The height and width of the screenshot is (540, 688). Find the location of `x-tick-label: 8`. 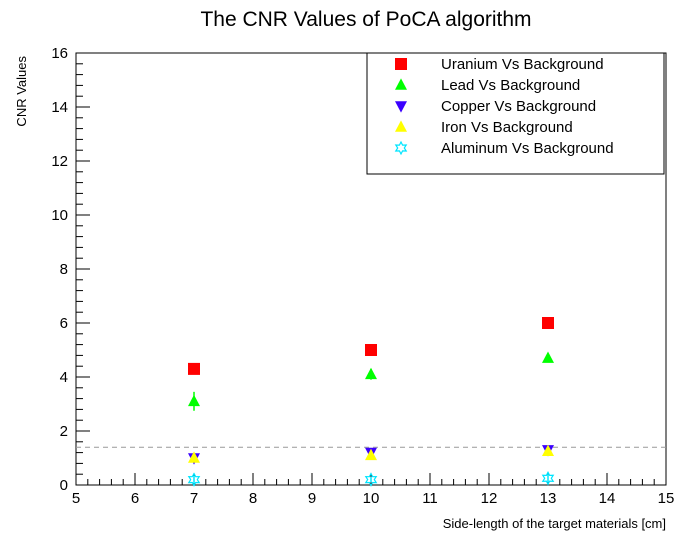

x-tick-label: 8 is located at coordinates (253, 498).